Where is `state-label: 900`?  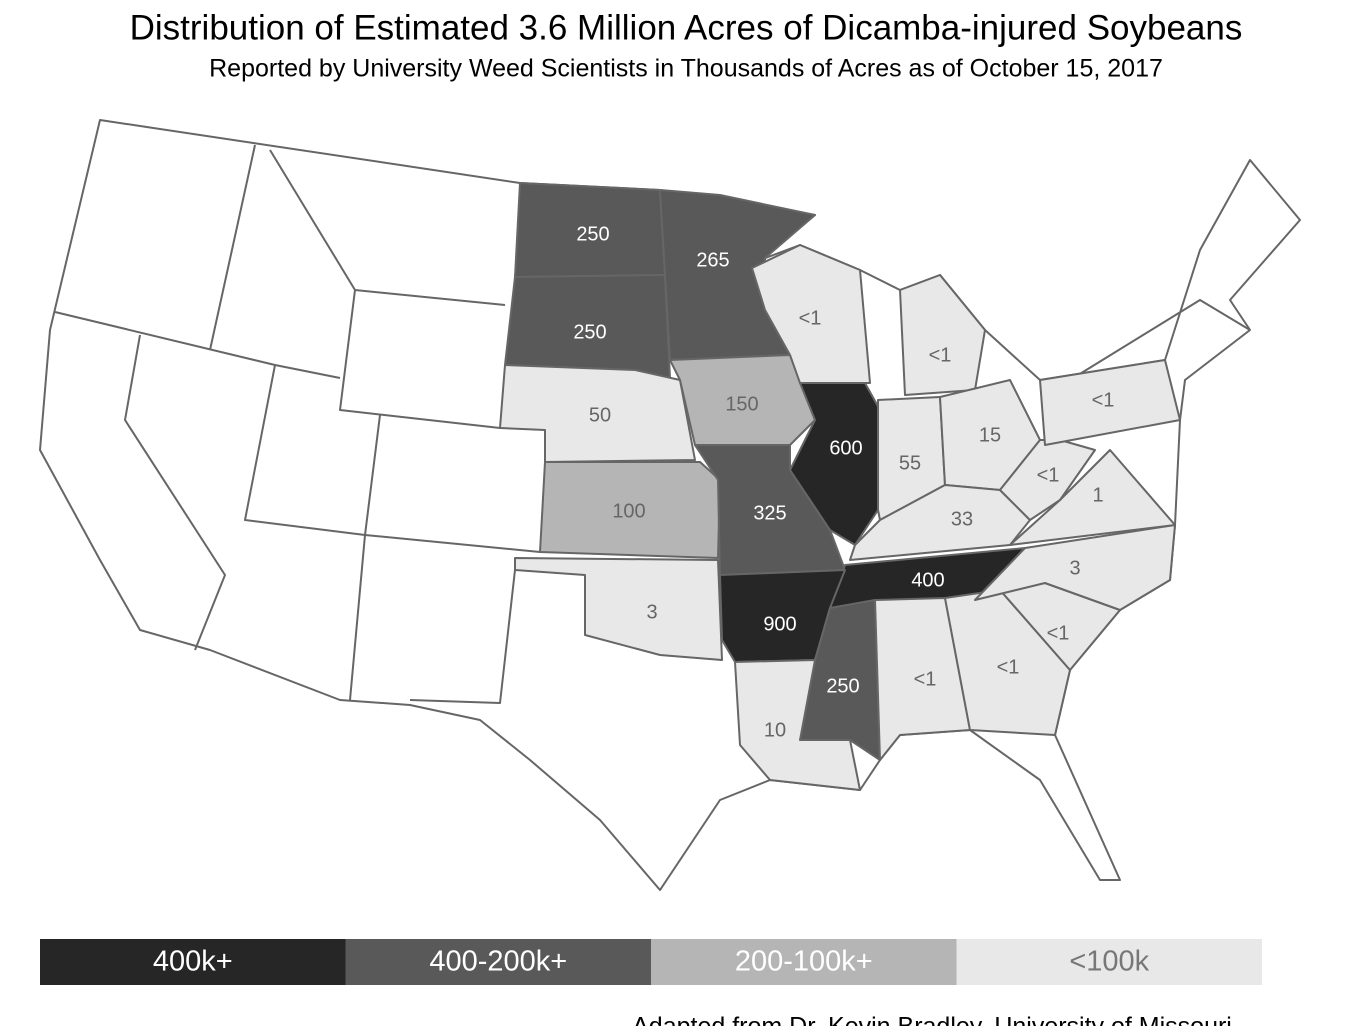
state-label: 900 is located at coordinates (779, 624).